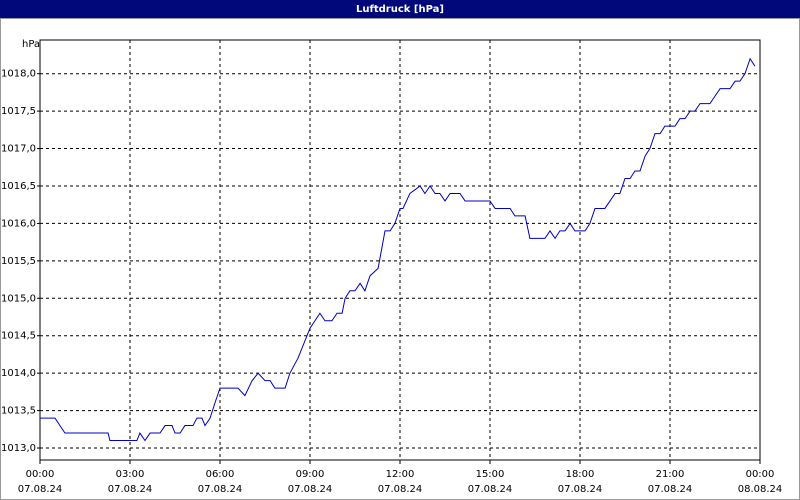 The image size is (800, 500). Describe the element at coordinates (760, 489) in the screenshot. I see `x-tick-date: 08.08.24` at that location.